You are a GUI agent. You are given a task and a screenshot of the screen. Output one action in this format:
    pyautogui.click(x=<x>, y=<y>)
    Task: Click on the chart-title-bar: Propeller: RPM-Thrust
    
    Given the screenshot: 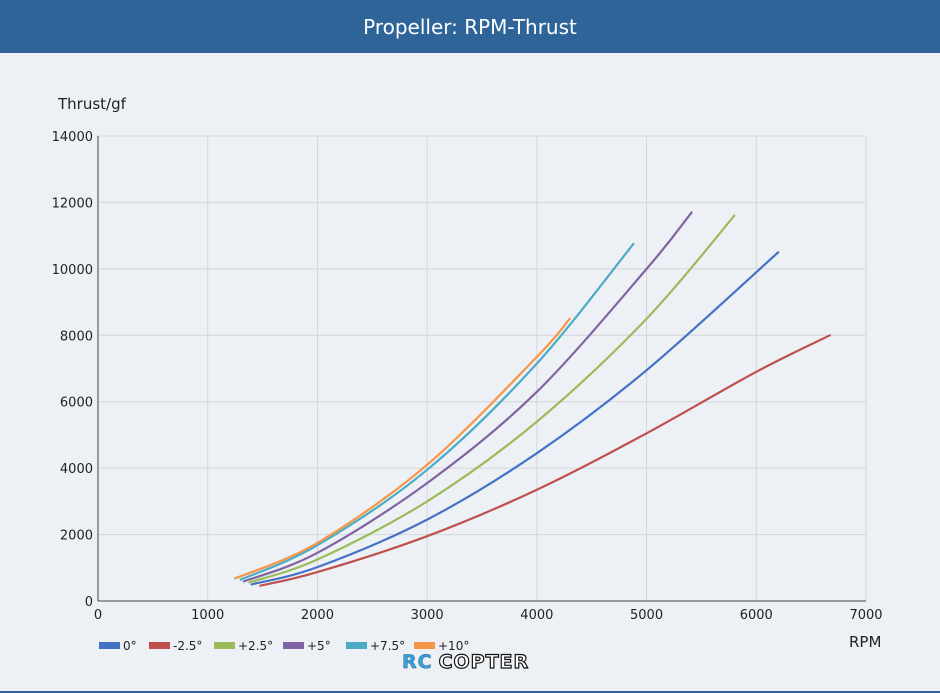 What is the action you would take?
    pyautogui.click(x=470, y=26)
    